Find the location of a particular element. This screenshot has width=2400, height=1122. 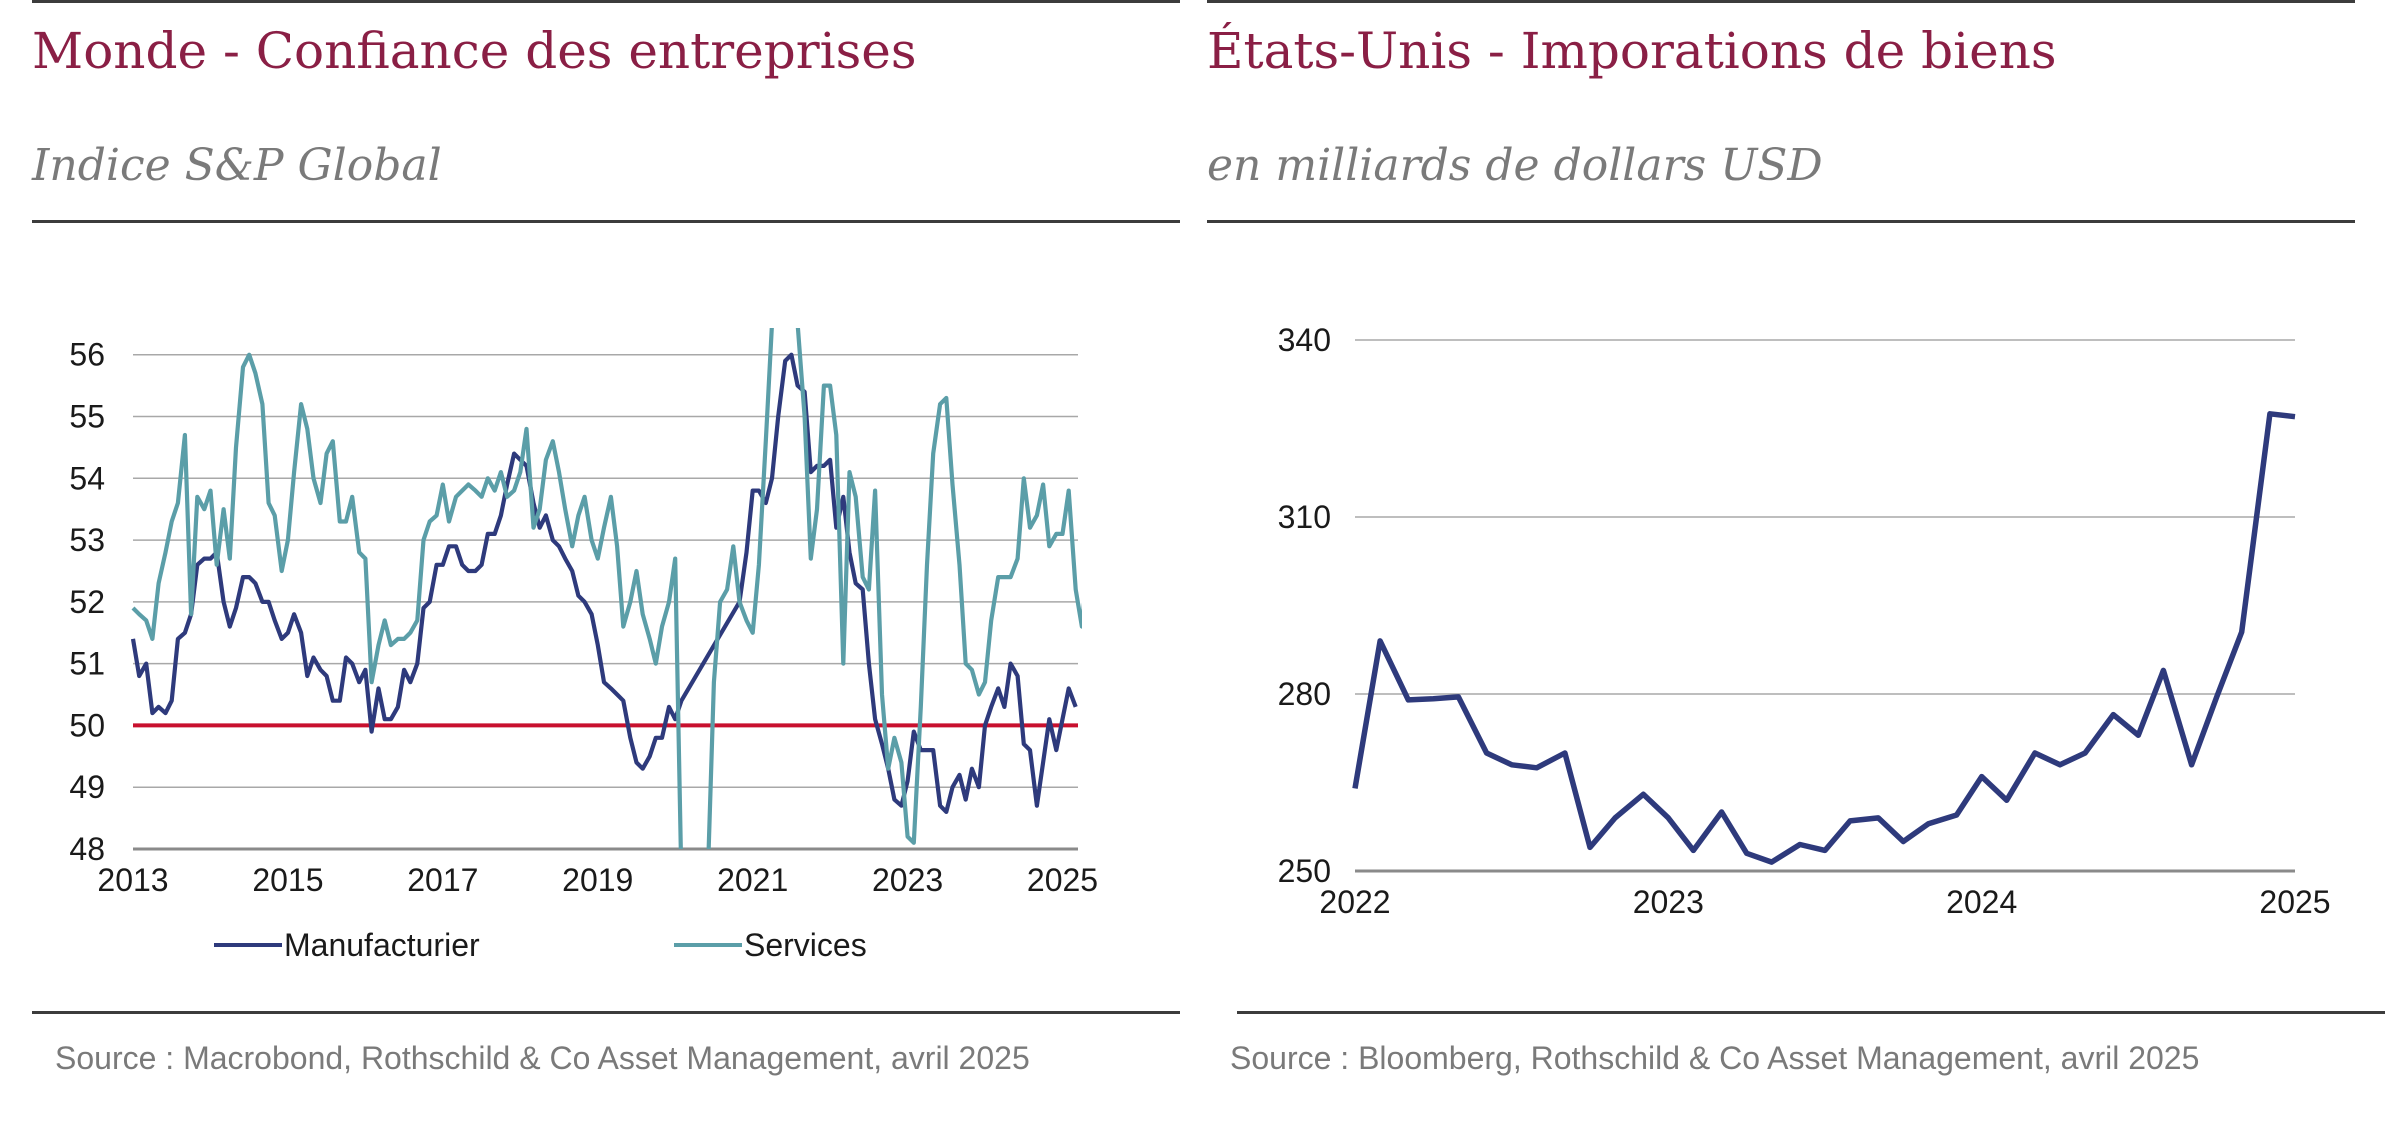

x-tick-label: 2019 is located at coordinates (597, 880).